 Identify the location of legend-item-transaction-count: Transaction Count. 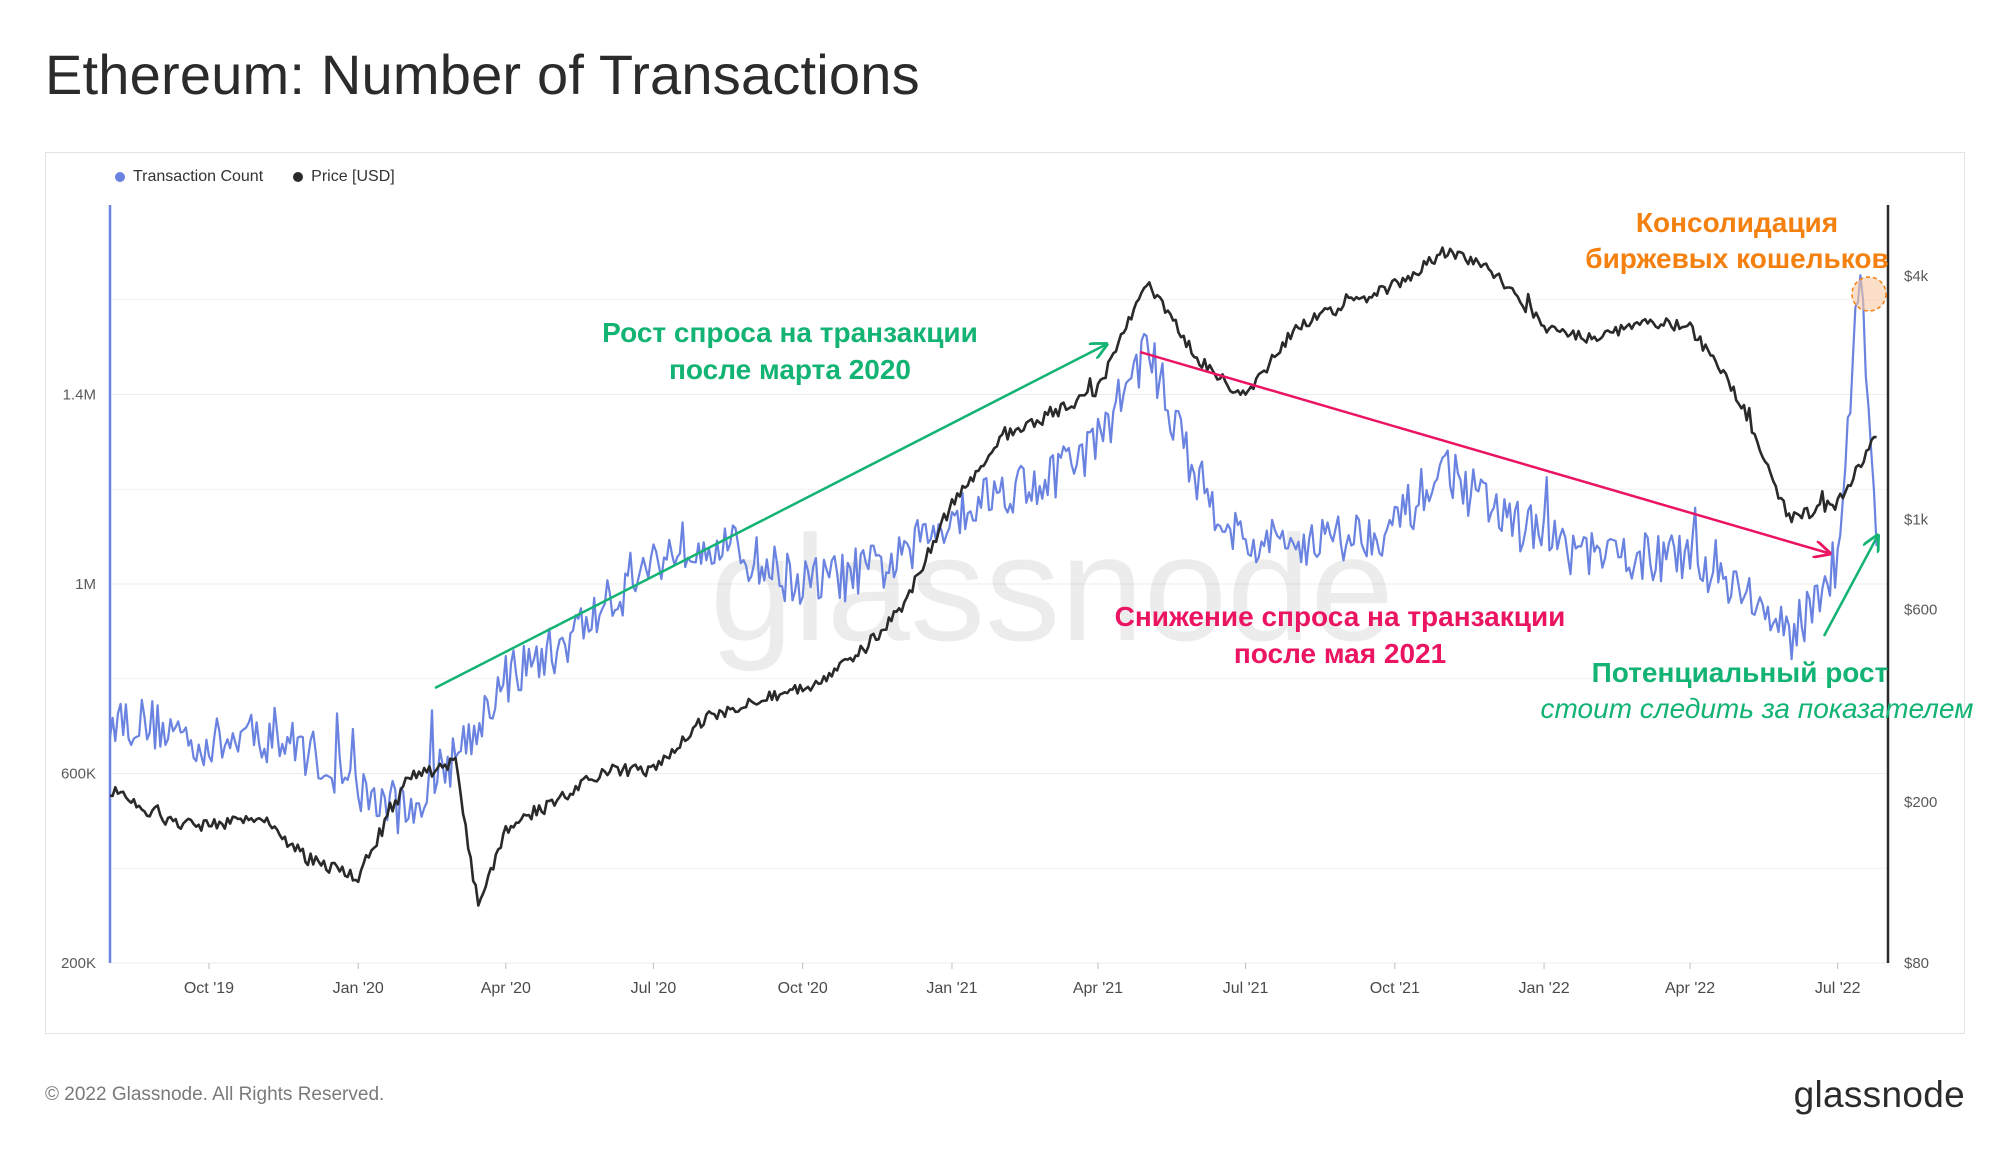
(189, 177).